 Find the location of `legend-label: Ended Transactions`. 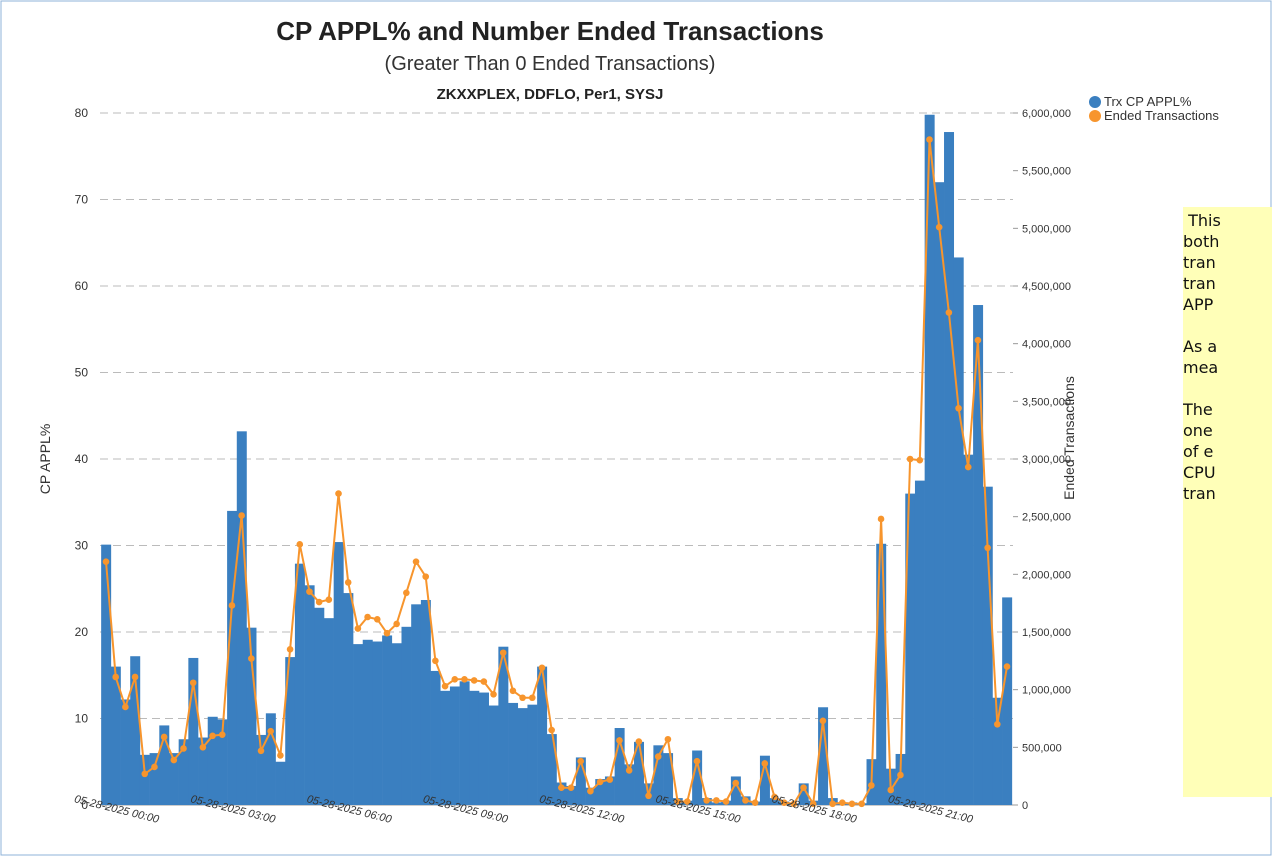

legend-label: Ended Transactions is located at coordinates (1161, 115).